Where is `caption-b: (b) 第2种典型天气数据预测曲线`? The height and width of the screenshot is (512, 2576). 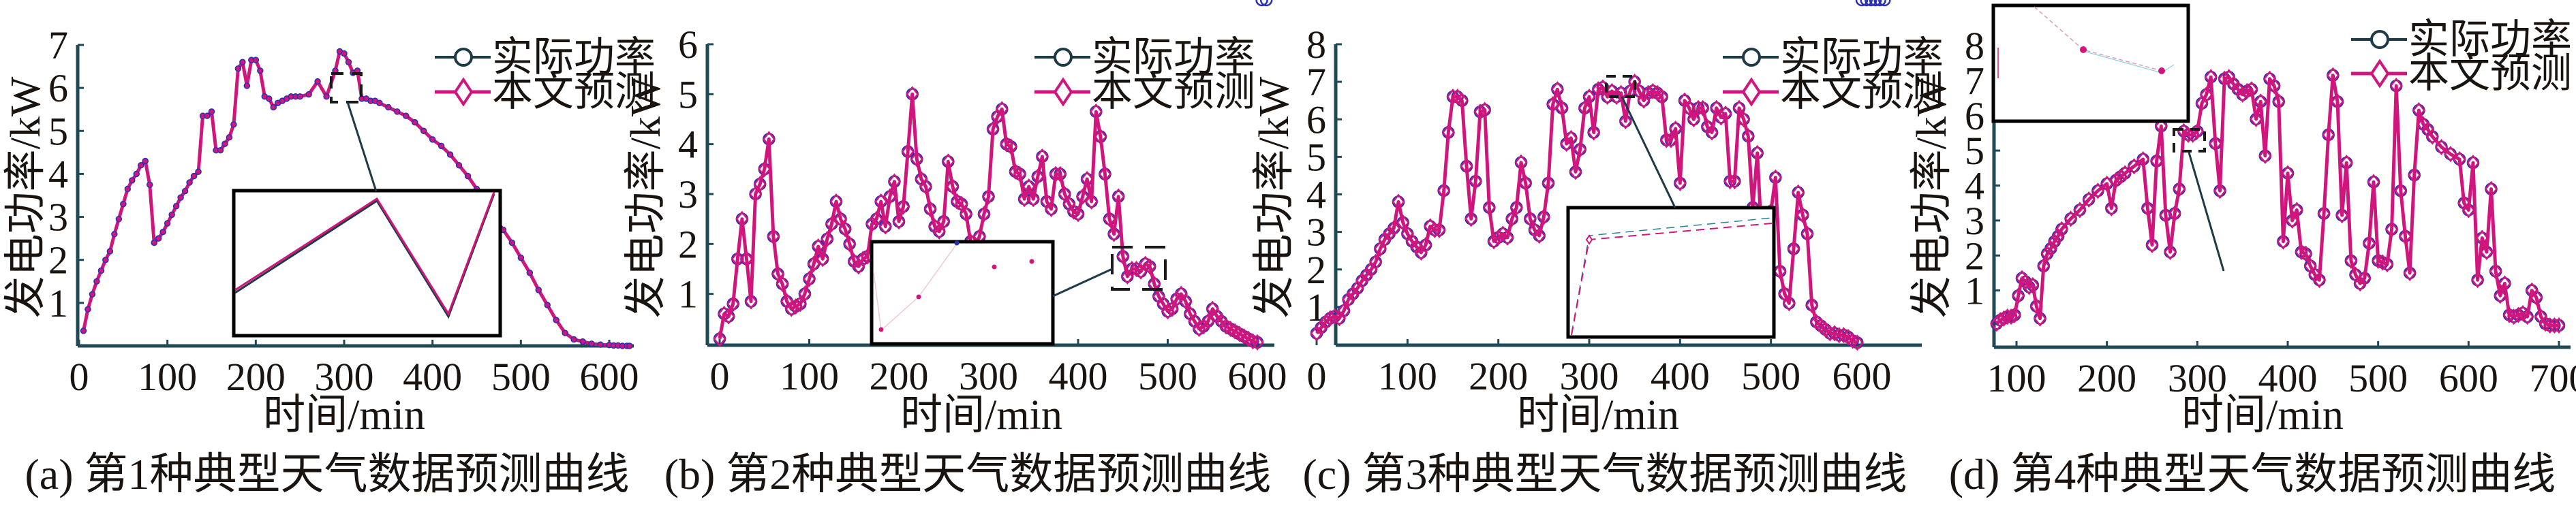
caption-b: (b) 第2种典型天气数据预测曲线 is located at coordinates (968, 474).